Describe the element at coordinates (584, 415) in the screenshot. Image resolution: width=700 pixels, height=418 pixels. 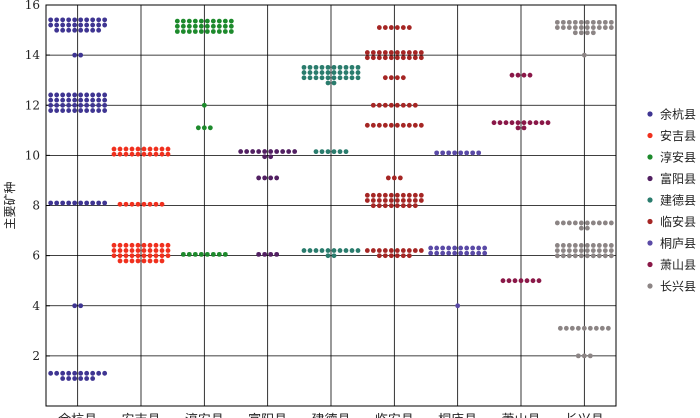
I see `x-tick-label: 长兴县` at that location.